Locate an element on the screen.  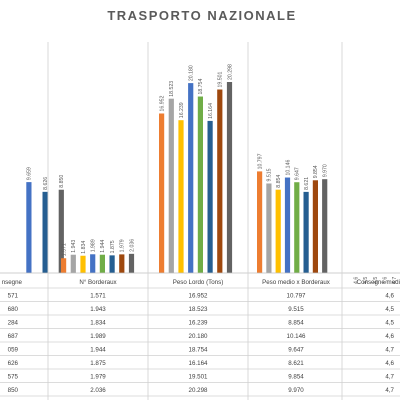
data-label: 16.164 is located at coordinates (211, 111).